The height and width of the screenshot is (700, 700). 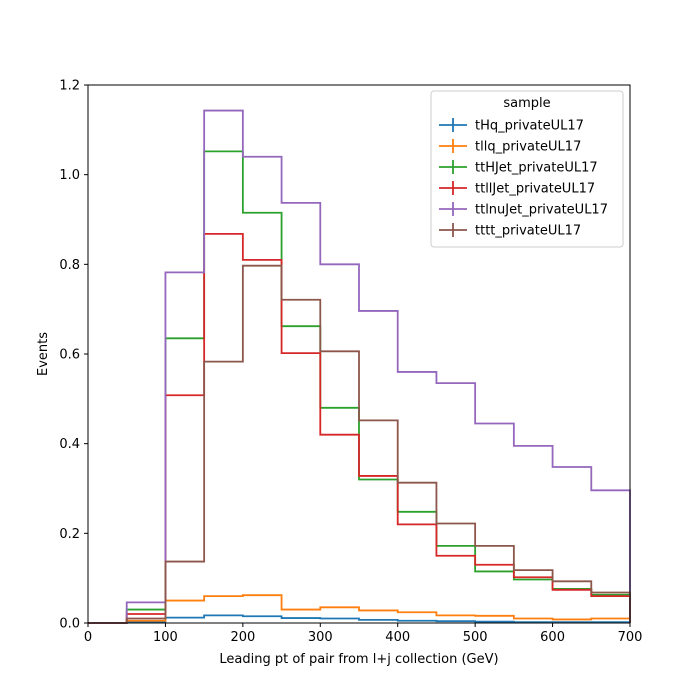 I want to click on legend-item: tttt_privateUL17, so click(x=510, y=231).